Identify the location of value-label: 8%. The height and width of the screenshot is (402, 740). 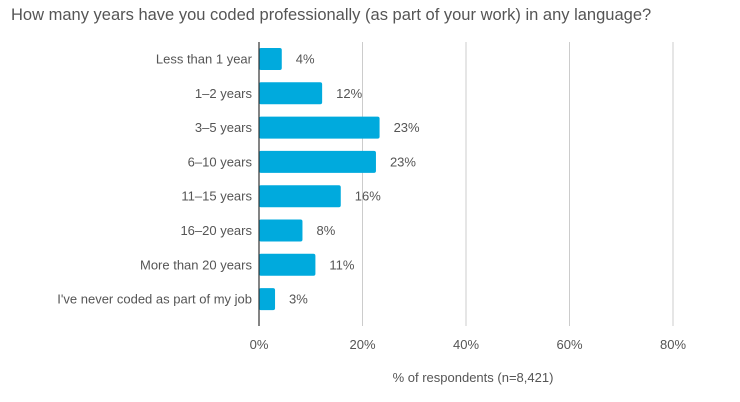
(325, 230).